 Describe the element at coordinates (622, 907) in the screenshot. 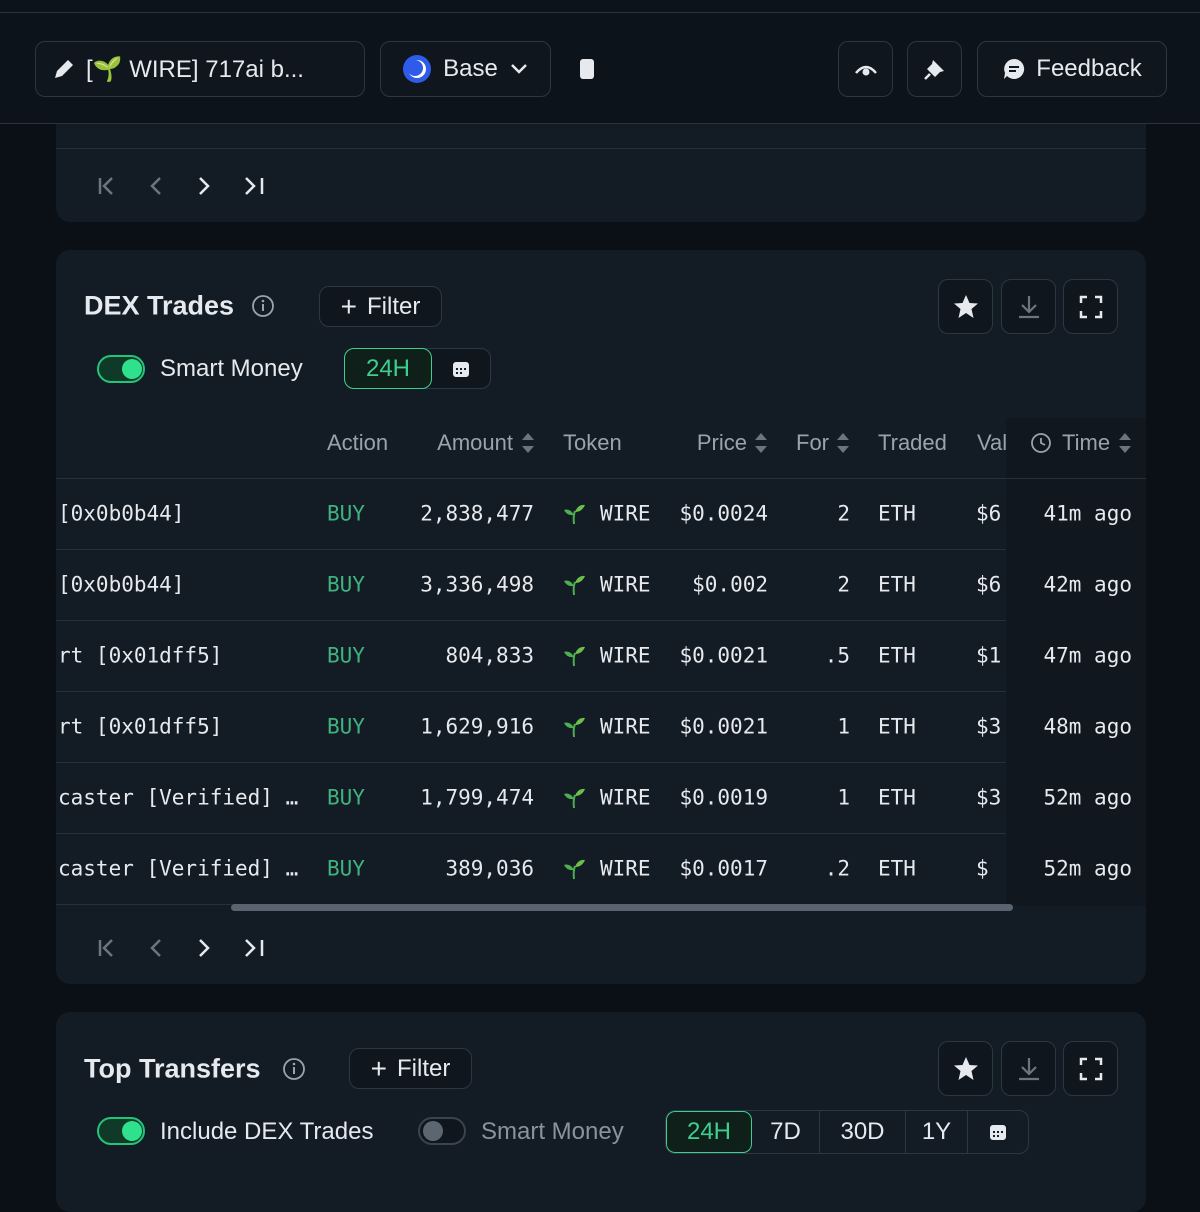

I see `scrollbar` at that location.